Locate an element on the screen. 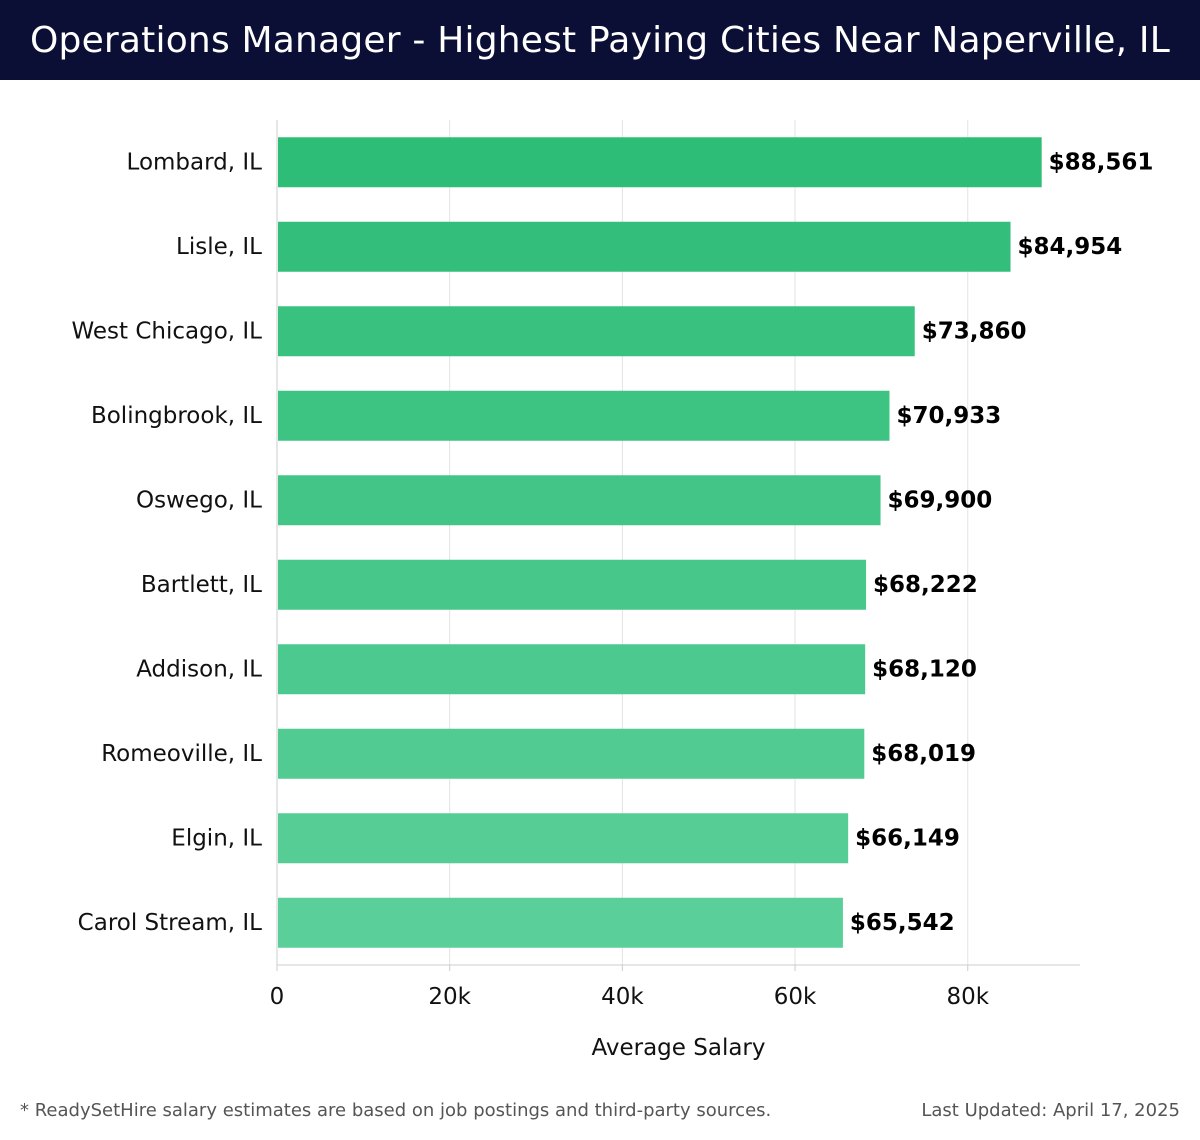 Image resolution: width=1200 pixels, height=1140 pixels. category-label-6: Addison, IL is located at coordinates (199, 669).